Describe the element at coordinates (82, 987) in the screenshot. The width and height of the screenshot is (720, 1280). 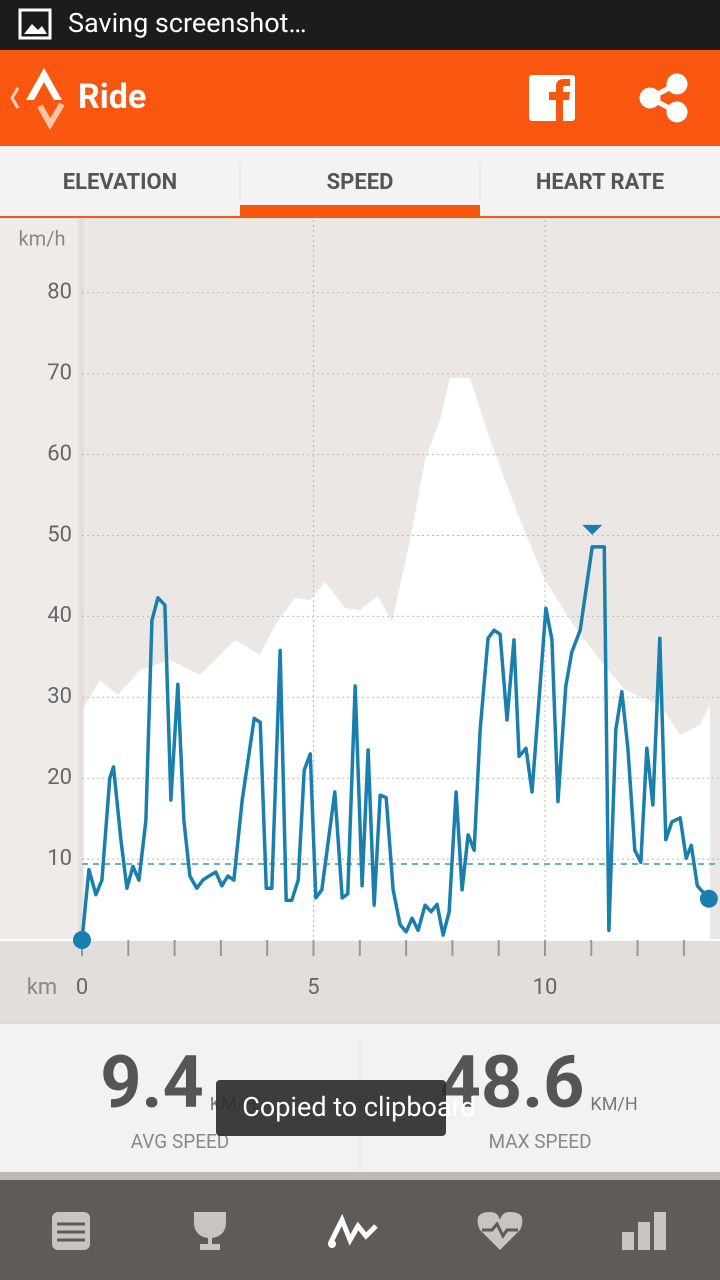
I see `x-tick-label: 0` at that location.